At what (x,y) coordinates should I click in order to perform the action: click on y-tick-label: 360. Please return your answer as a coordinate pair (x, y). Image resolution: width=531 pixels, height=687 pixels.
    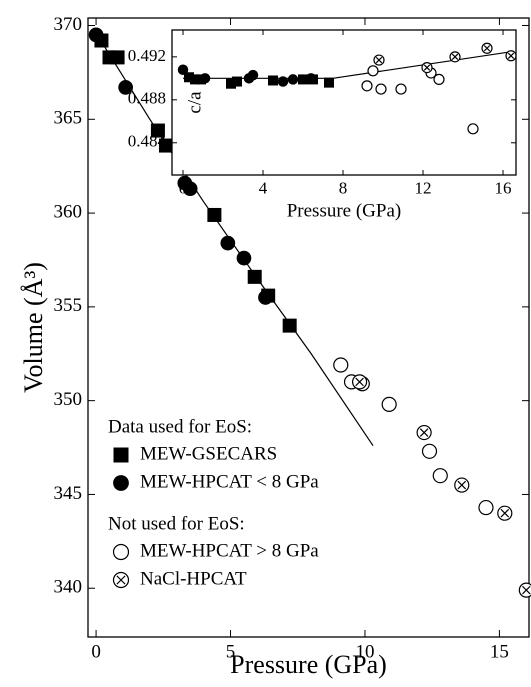
    Looking at the image, I should click on (68, 211).